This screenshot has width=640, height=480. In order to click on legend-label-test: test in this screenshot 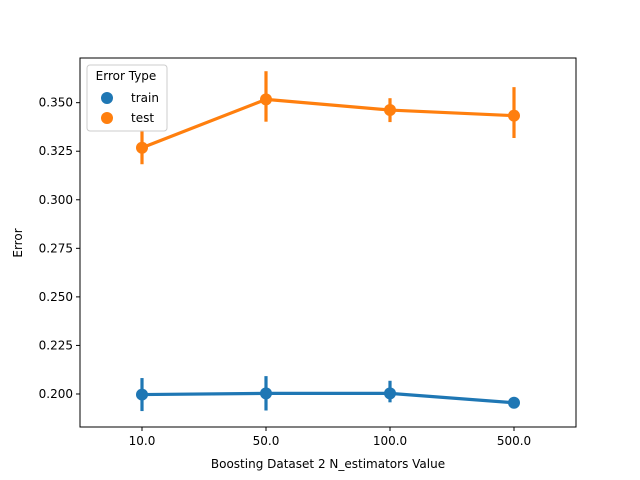, I will do `click(142, 118)`.